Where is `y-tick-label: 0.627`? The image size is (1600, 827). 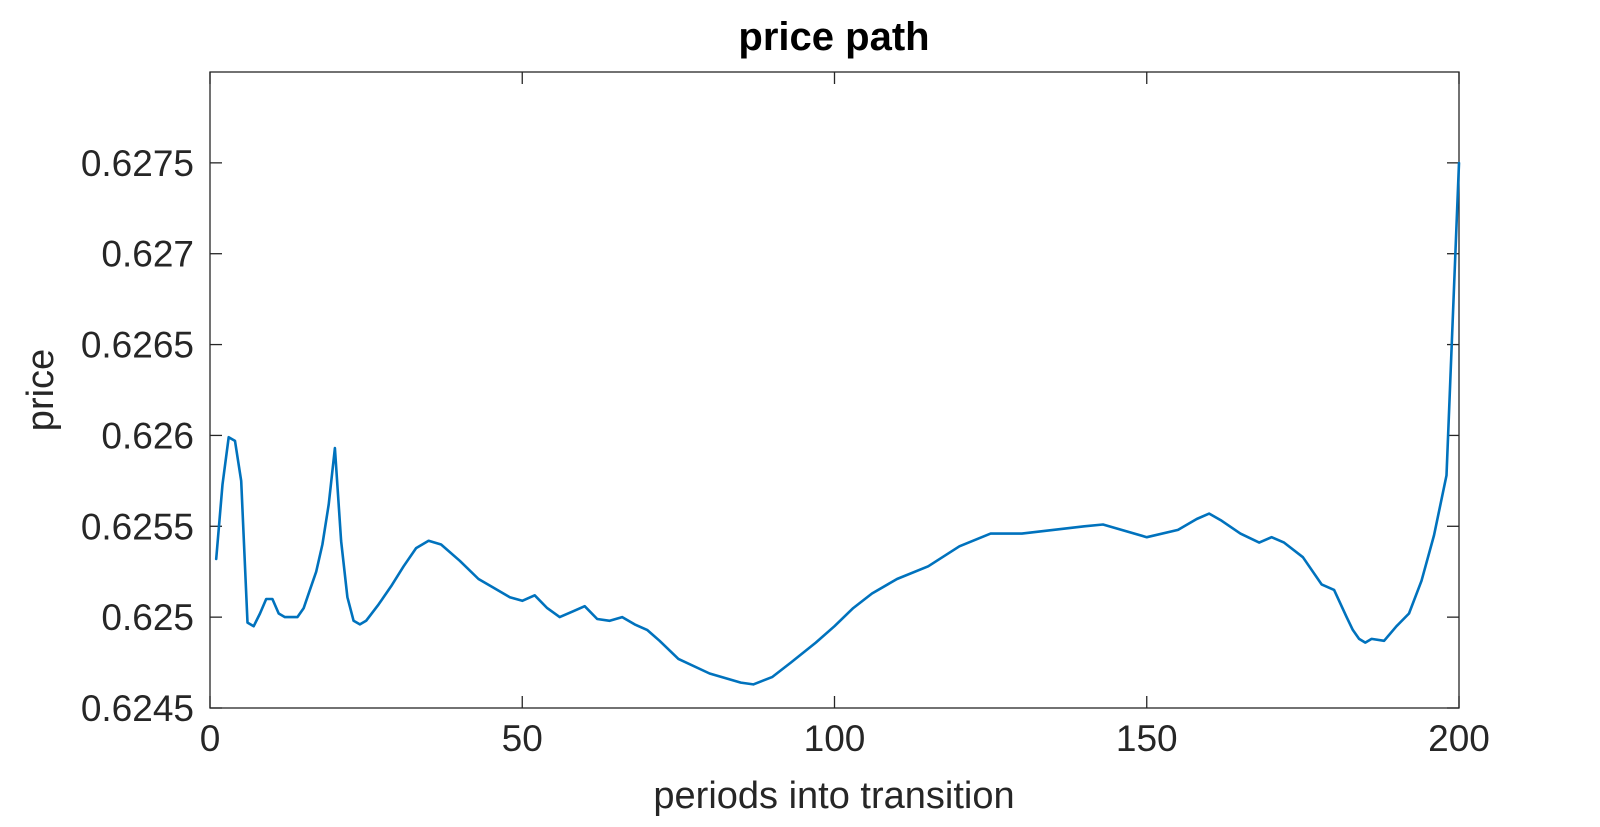
y-tick-label: 0.627 is located at coordinates (147, 254).